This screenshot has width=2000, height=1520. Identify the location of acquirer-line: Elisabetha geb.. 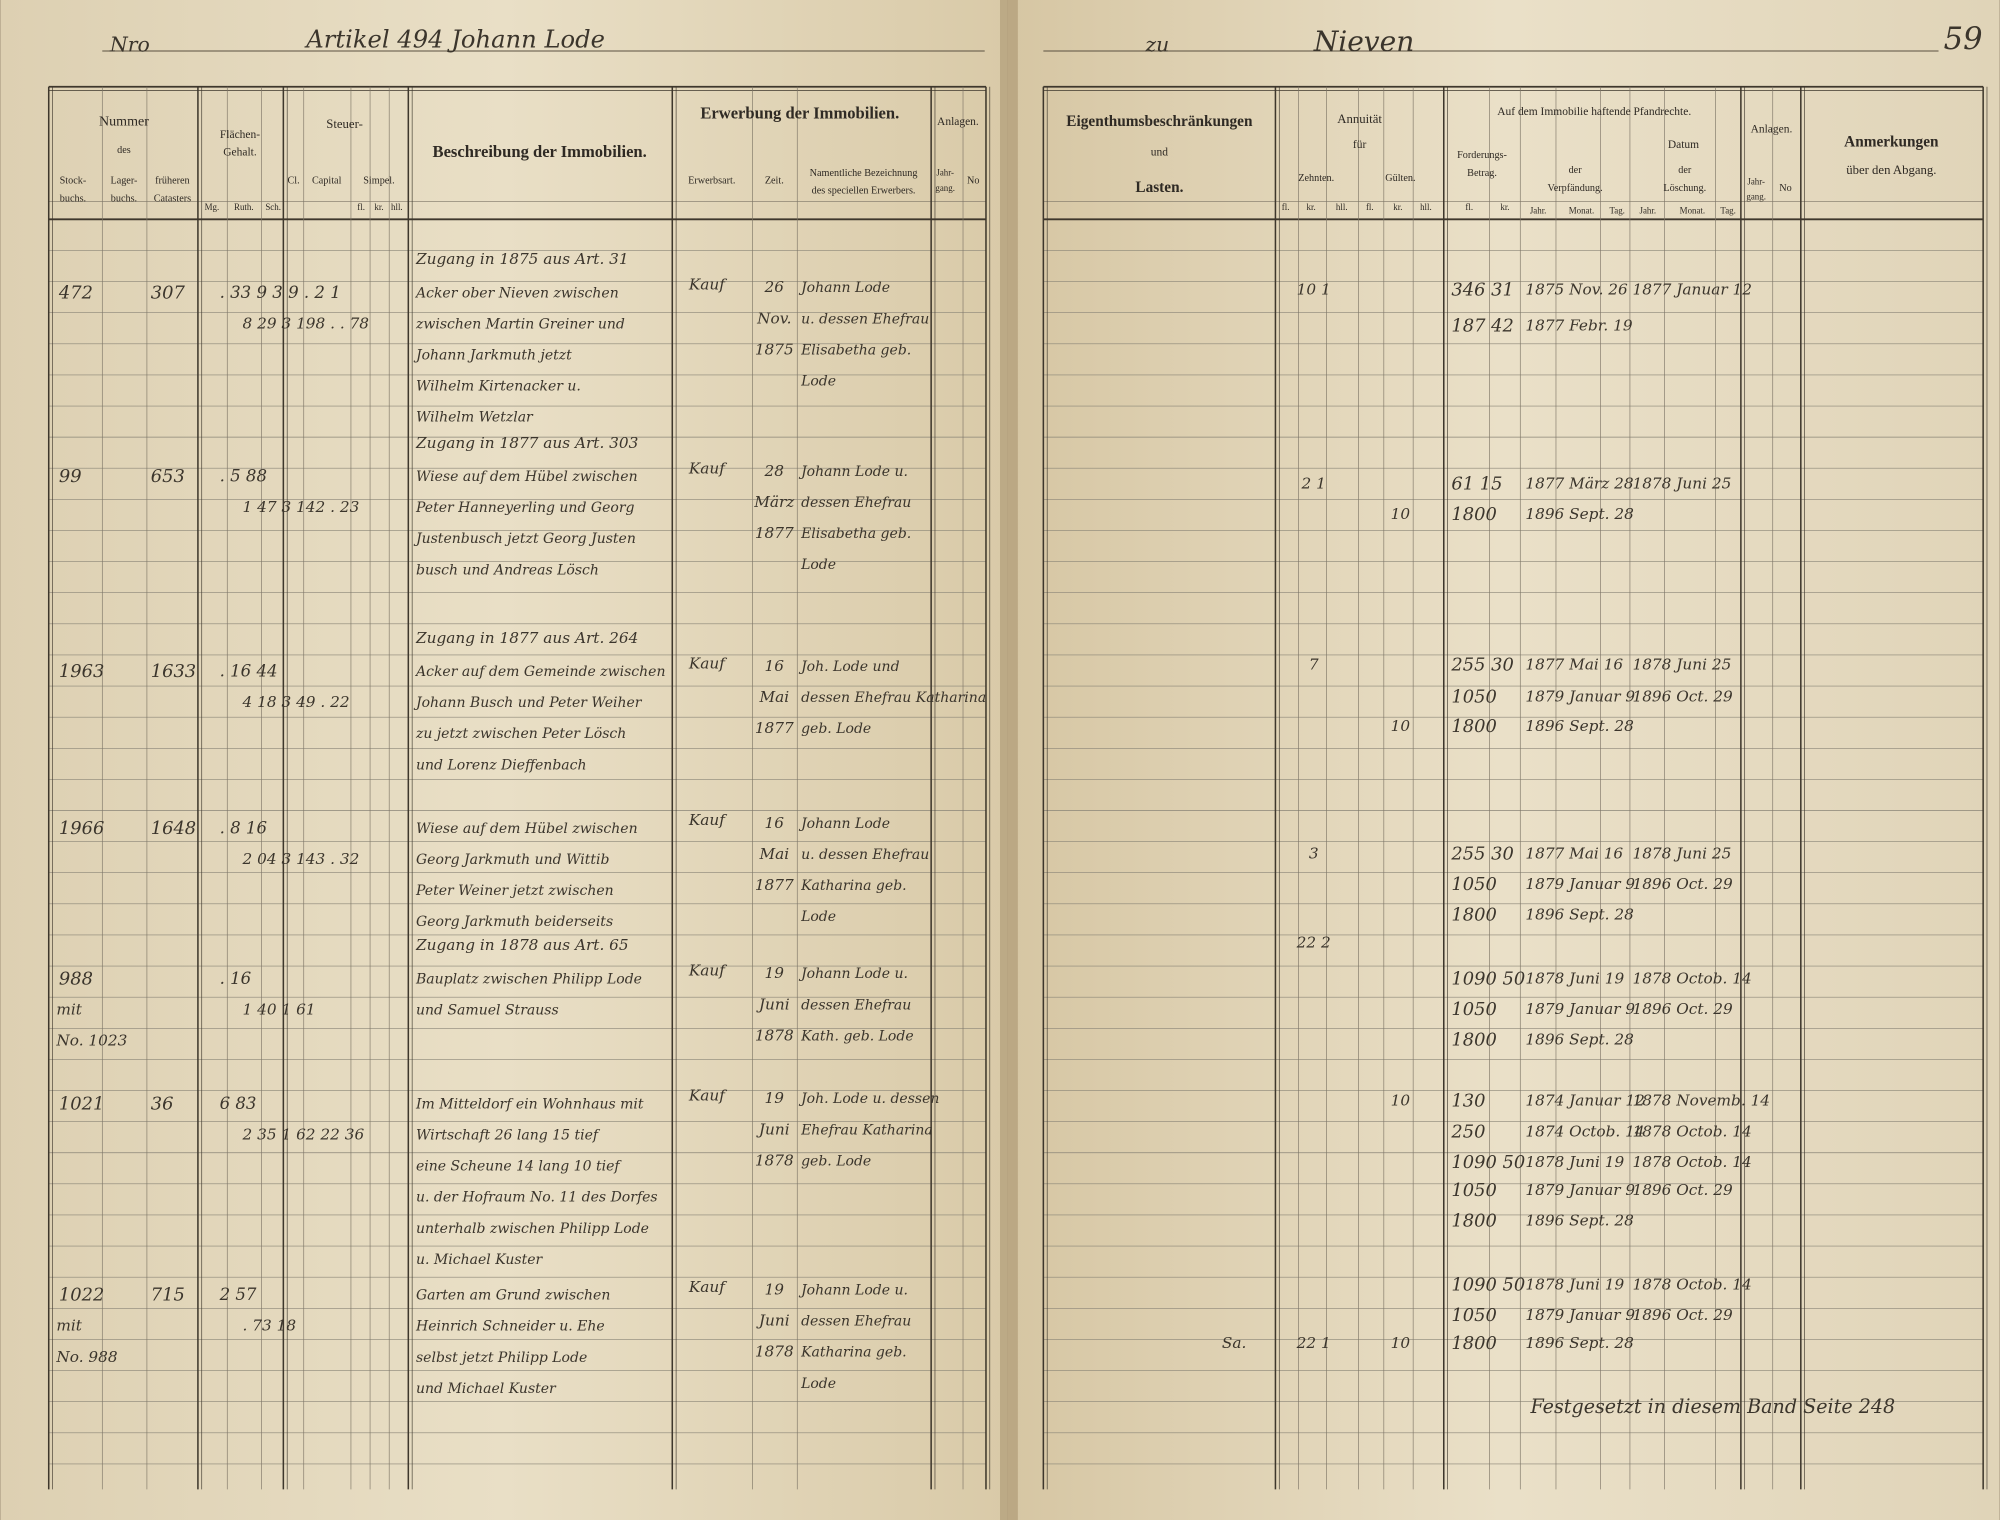
(855, 534).